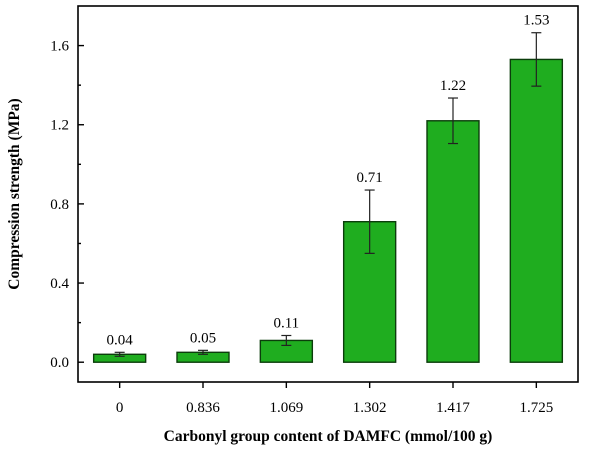 The width and height of the screenshot is (589, 450). What do you see at coordinates (120, 340) in the screenshot?
I see `data-label: 0.04` at bounding box center [120, 340].